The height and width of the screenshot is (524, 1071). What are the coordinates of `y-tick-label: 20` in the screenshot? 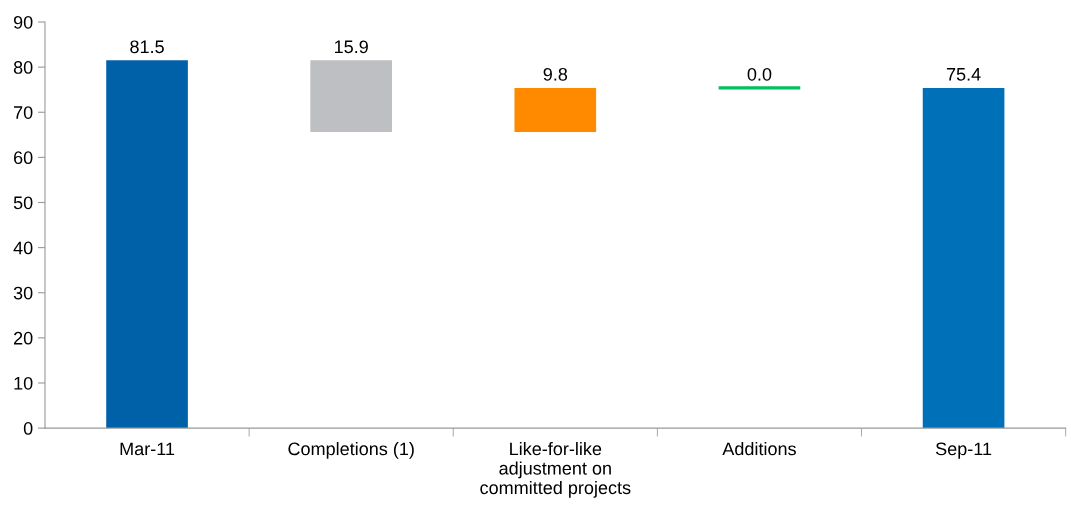 It's located at (23, 338).